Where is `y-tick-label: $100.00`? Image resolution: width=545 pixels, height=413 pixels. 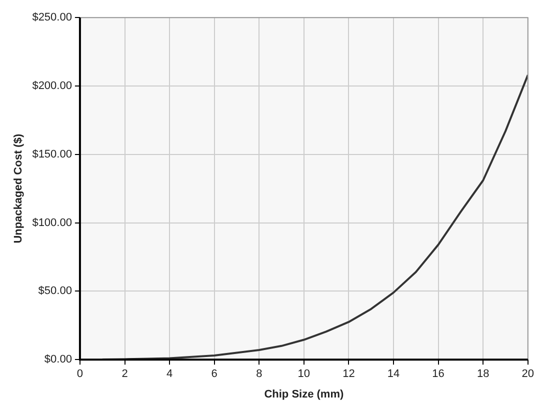 y-tick-label: $100.00 is located at coordinates (52, 222).